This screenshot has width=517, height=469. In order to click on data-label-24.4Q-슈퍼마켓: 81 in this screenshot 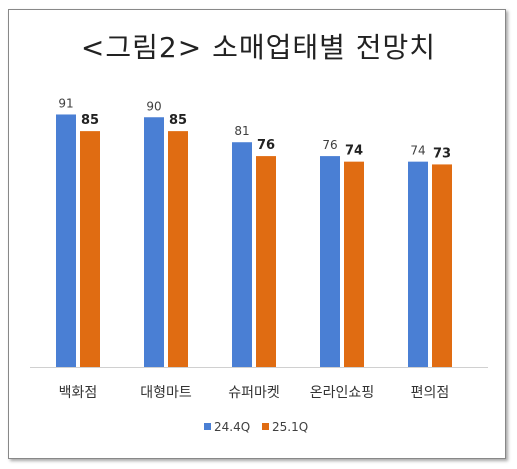, I will do `click(241, 131)`.